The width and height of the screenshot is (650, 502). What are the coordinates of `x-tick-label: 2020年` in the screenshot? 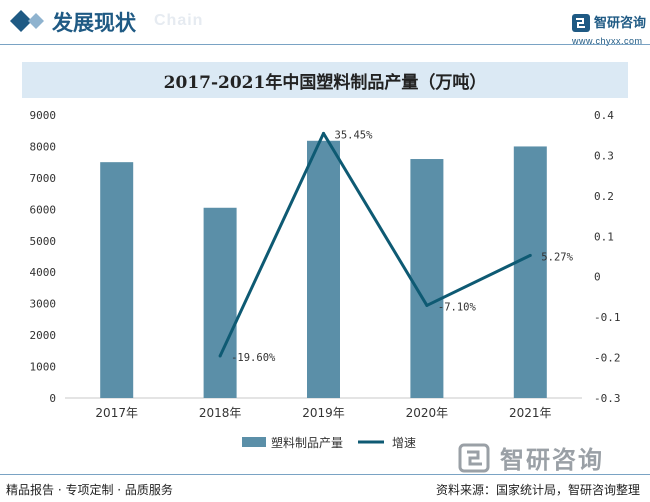 It's located at (427, 413).